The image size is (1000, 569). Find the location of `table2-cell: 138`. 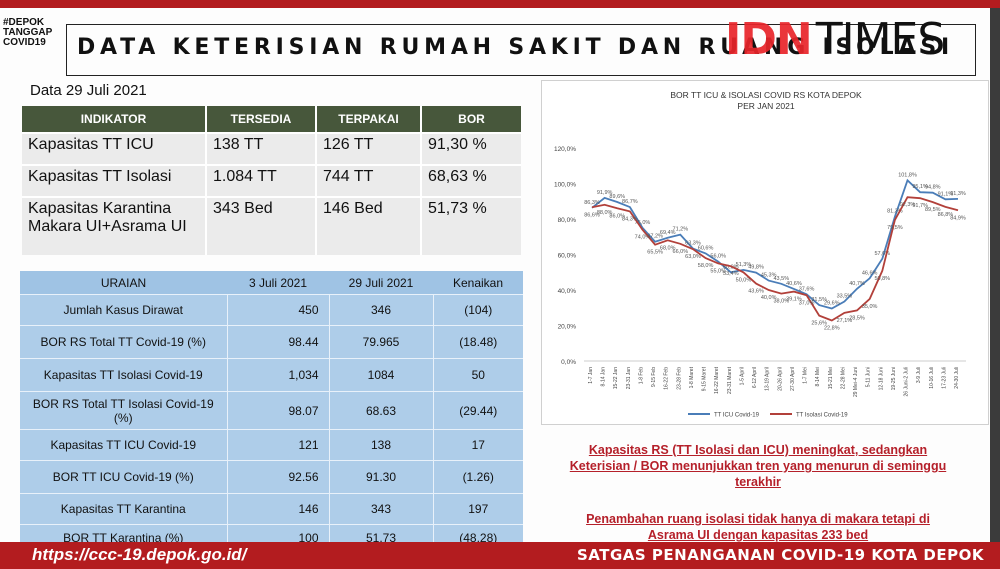

table2-cell: 138 is located at coordinates (381, 445).